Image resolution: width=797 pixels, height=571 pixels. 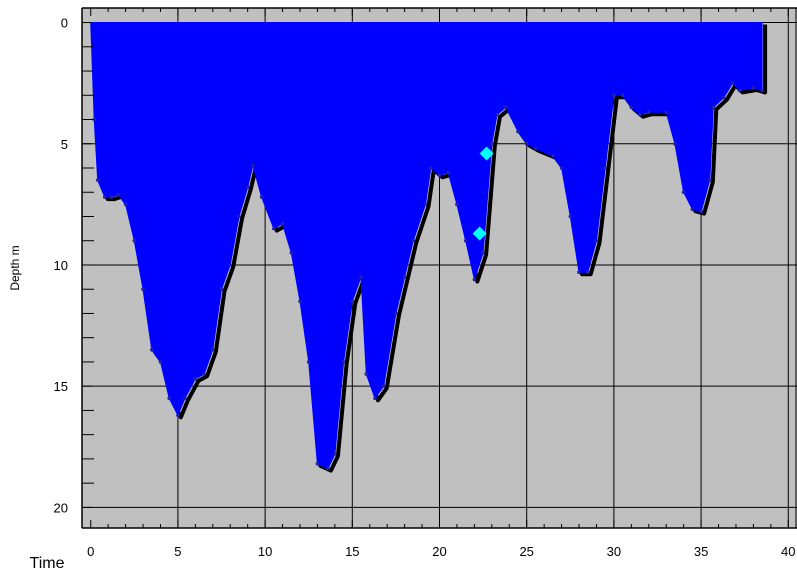 What do you see at coordinates (64, 23) in the screenshot?
I see `y-tick-label: 0` at bounding box center [64, 23].